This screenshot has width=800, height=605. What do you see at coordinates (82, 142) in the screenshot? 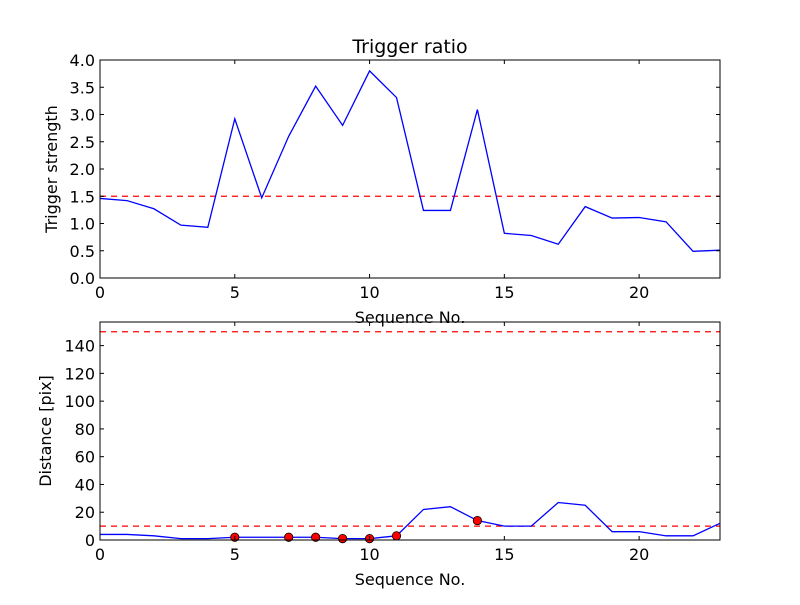
I see `top-y-tick-label: 2.5` at bounding box center [82, 142].